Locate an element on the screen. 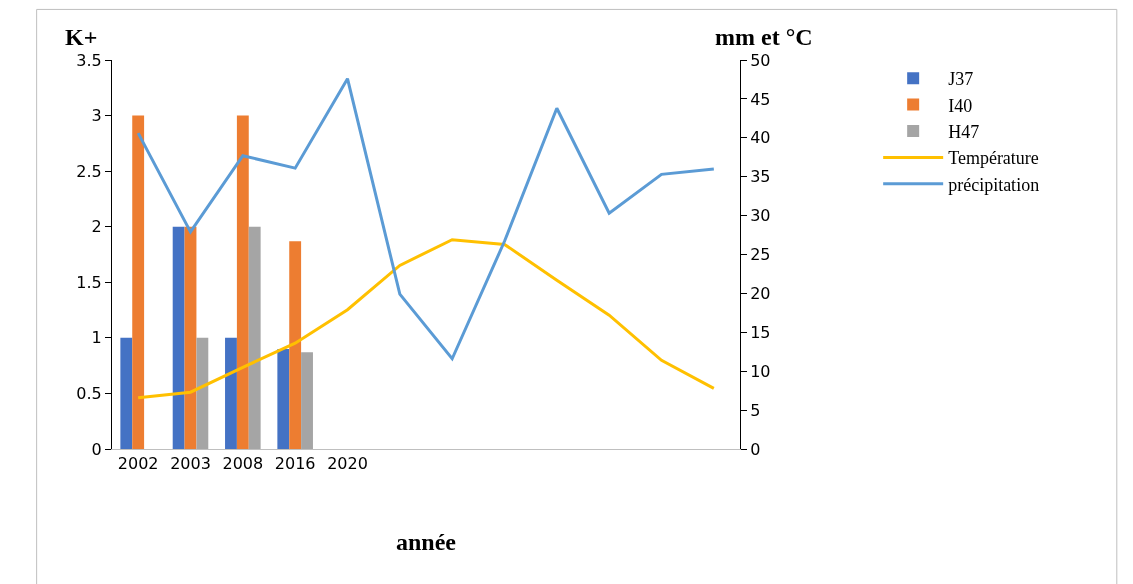  y2-tick-label: 50 is located at coordinates (760, 60).